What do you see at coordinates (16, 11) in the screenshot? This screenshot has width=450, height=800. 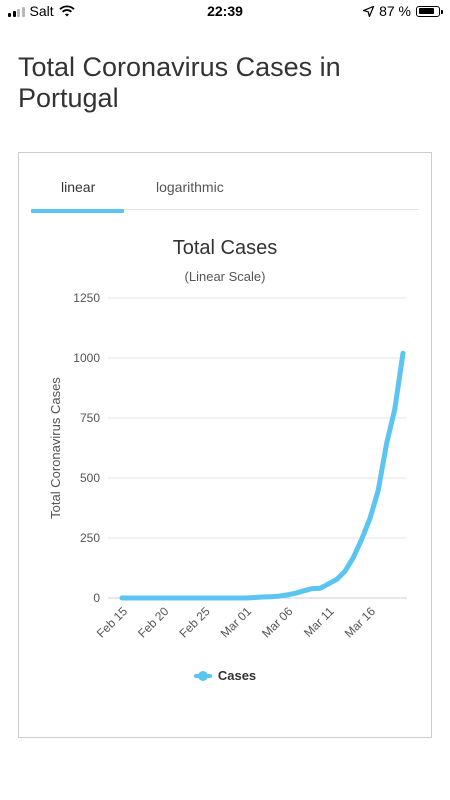 I see `signal-icon` at bounding box center [16, 11].